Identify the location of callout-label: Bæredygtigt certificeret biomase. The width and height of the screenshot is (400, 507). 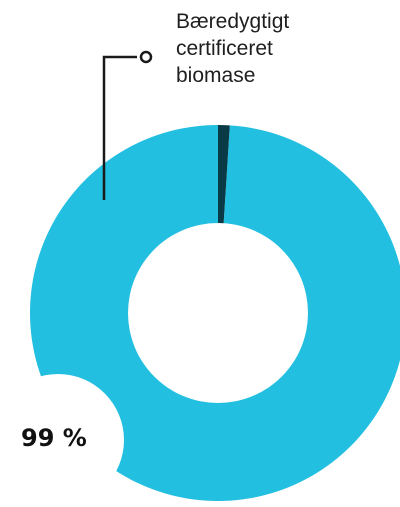
(281, 48).